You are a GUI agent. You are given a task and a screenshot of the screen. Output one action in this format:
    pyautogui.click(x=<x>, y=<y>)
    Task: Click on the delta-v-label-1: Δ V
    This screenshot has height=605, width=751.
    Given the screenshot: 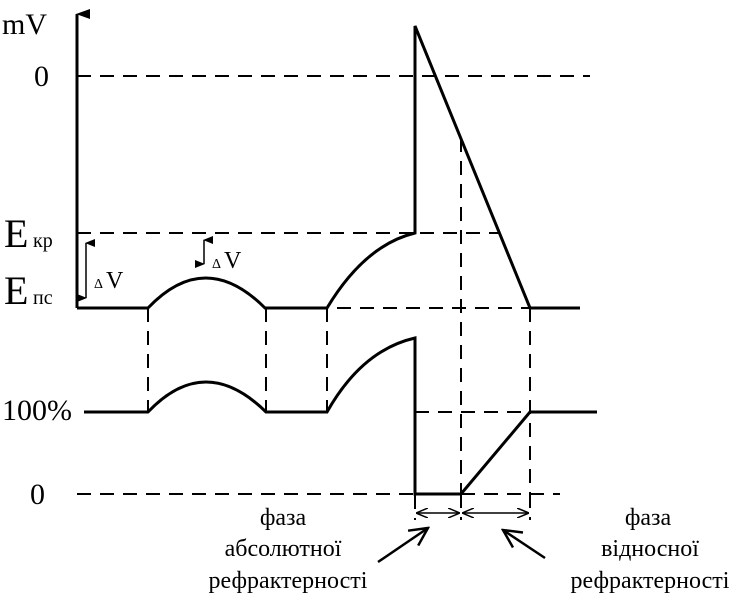 What is the action you would take?
    pyautogui.click(x=109, y=281)
    